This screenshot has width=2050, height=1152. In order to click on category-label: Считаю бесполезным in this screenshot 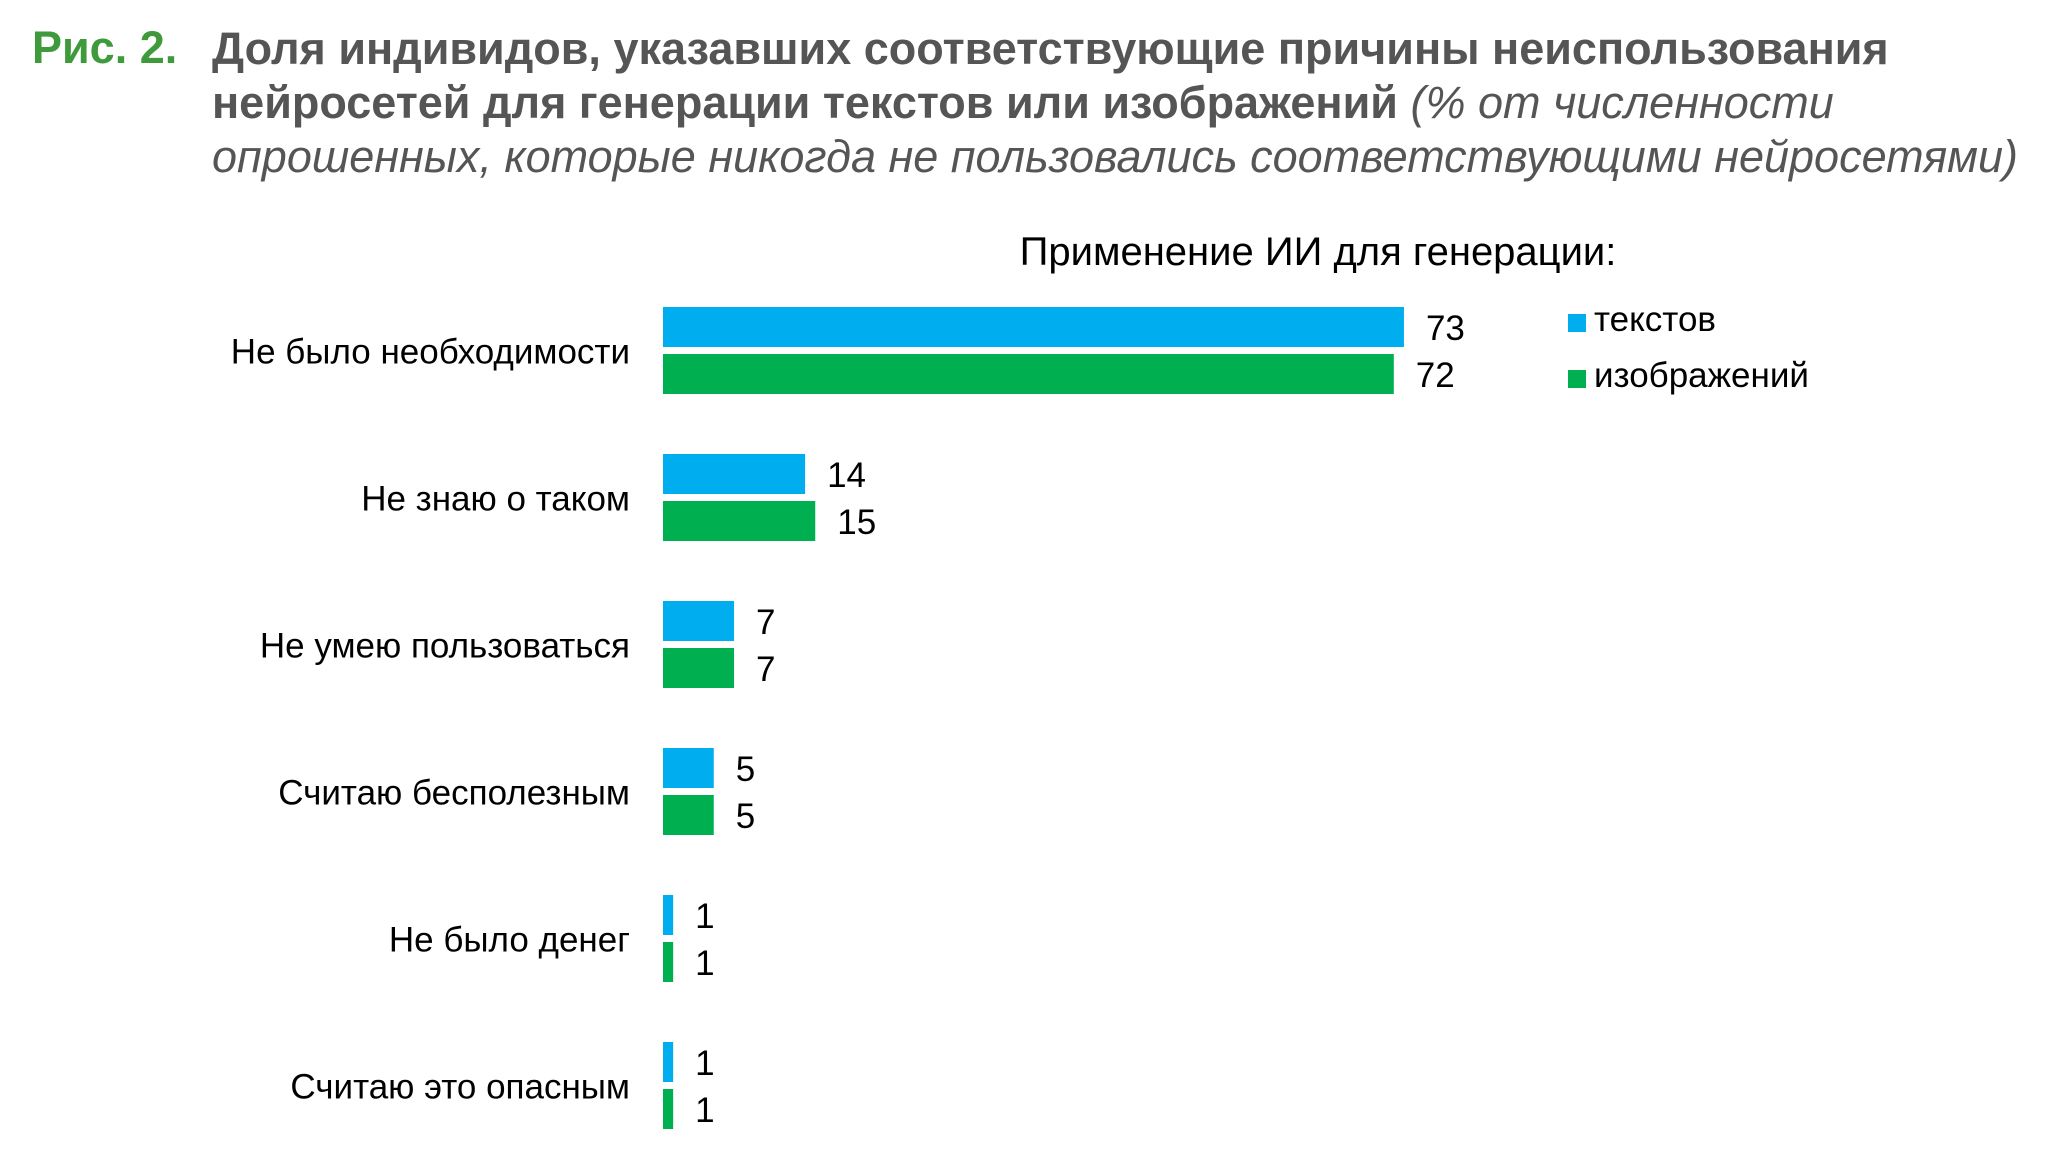, I will do `click(454, 793)`.